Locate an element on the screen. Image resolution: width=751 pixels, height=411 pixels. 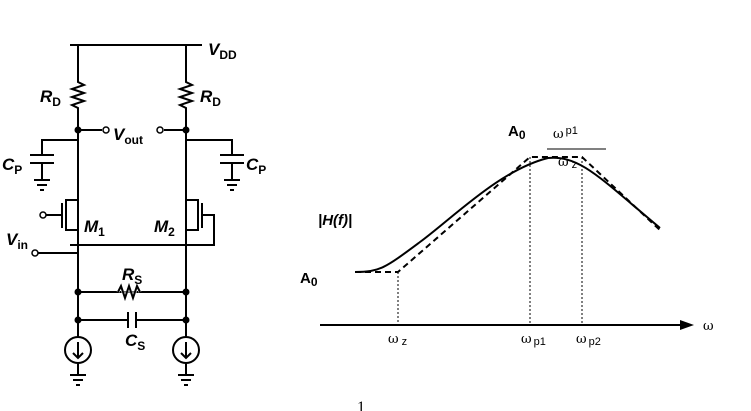
cs-label: CS is located at coordinates (135, 342).